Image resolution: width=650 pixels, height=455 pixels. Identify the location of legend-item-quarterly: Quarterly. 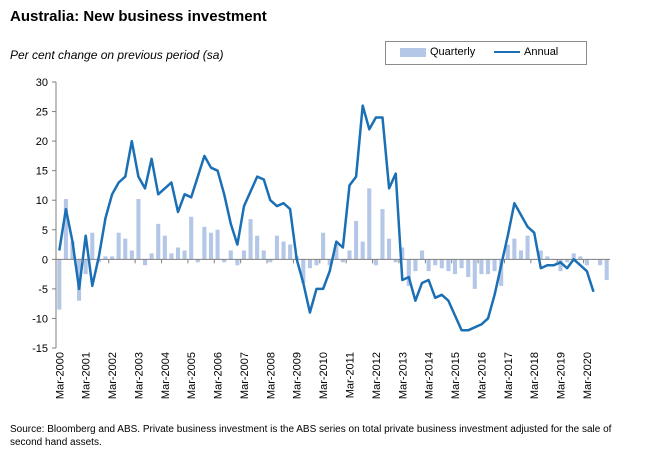
(437, 52).